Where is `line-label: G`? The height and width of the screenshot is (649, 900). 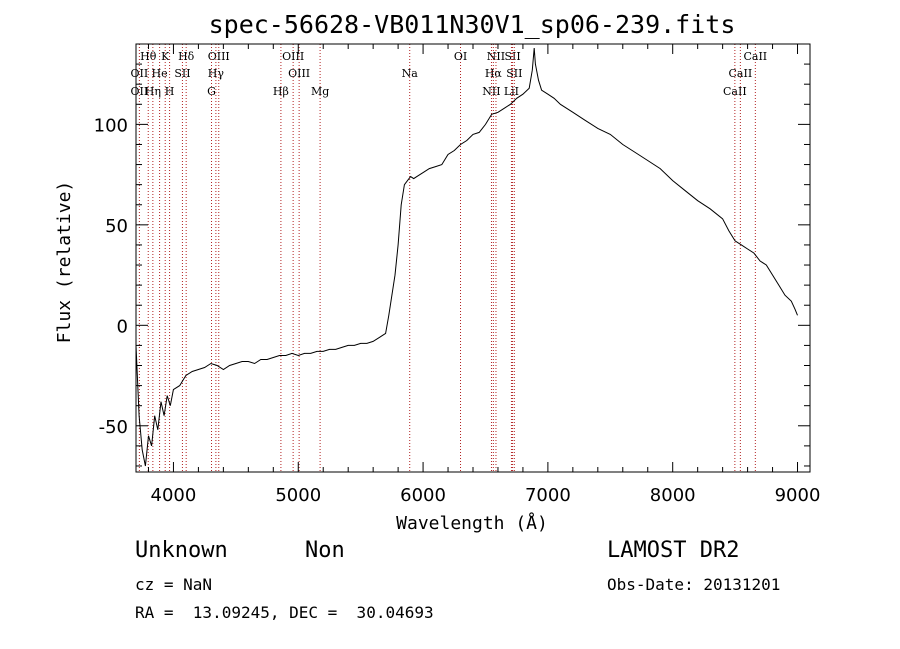
line-label: G is located at coordinates (211, 91).